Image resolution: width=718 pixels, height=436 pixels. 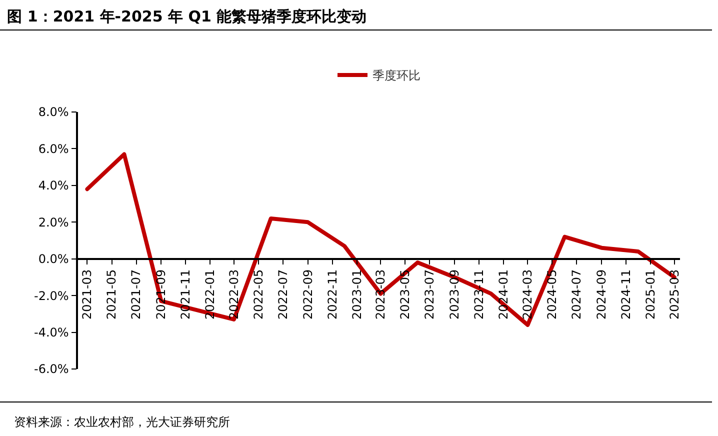 I want to click on x-tick-label: 2022-07, so click(x=283, y=294).